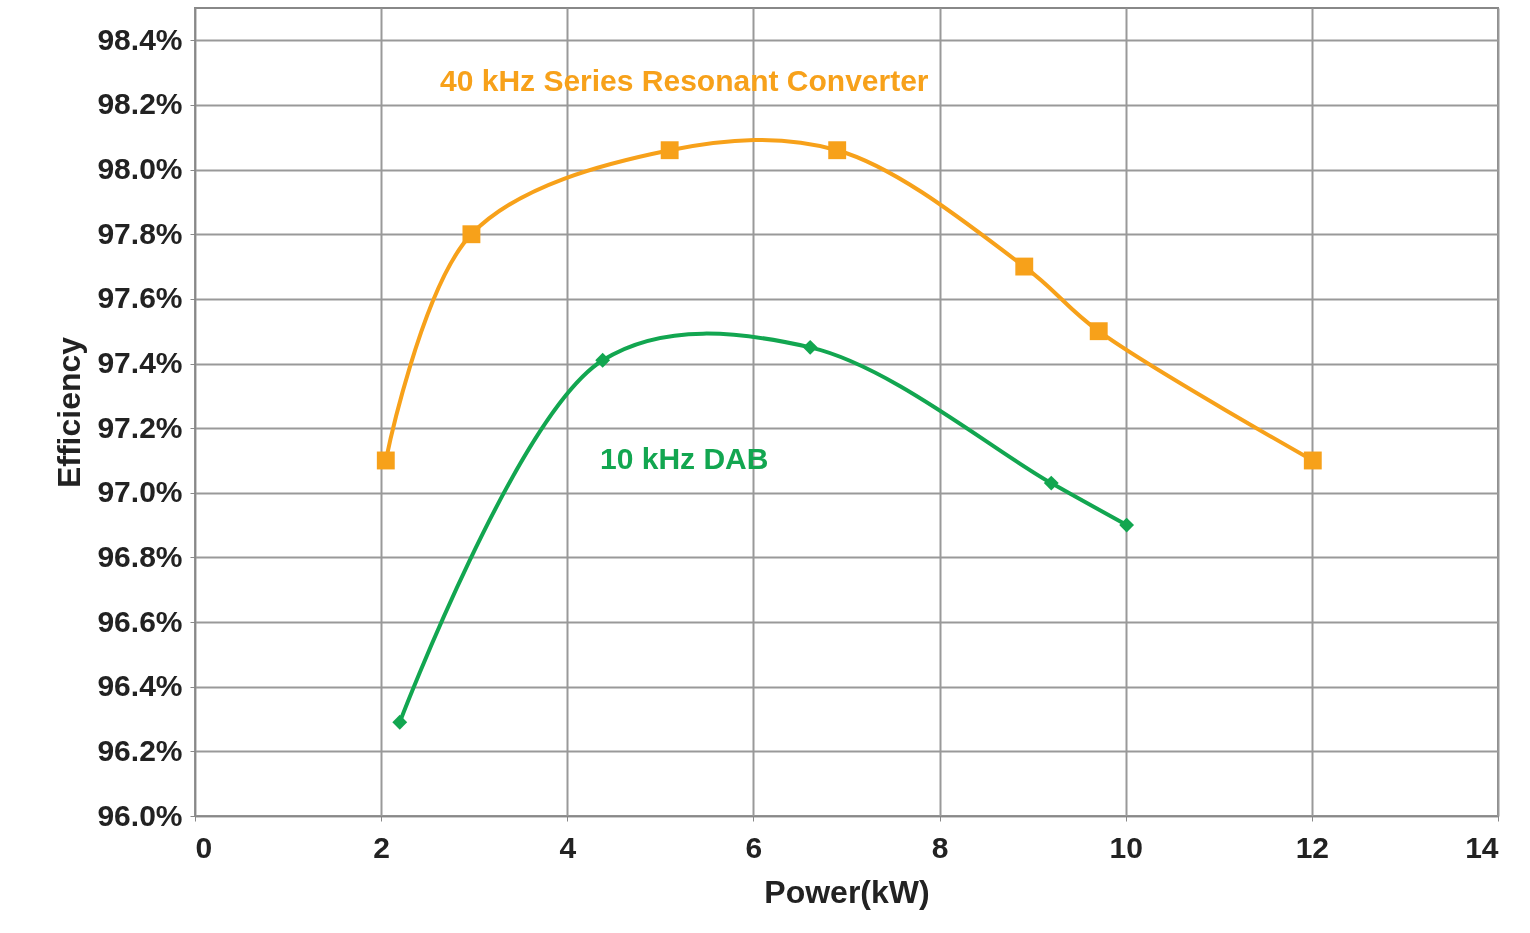  Describe the element at coordinates (140, 750) in the screenshot. I see `y-tick-label: 96.2%` at that location.